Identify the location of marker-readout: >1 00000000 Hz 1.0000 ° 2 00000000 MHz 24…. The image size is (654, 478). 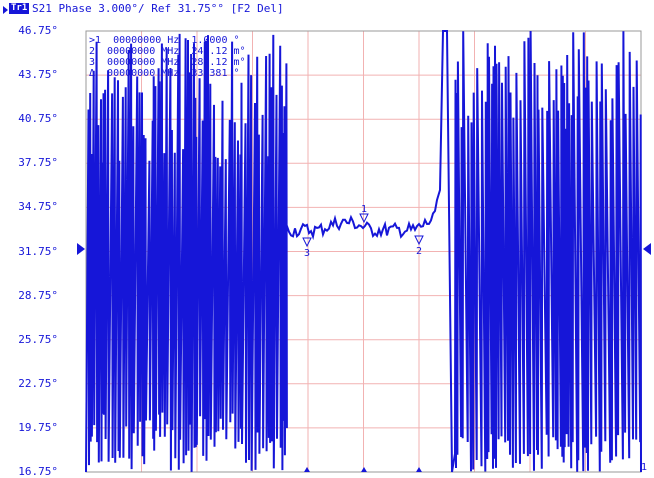
(167, 57).